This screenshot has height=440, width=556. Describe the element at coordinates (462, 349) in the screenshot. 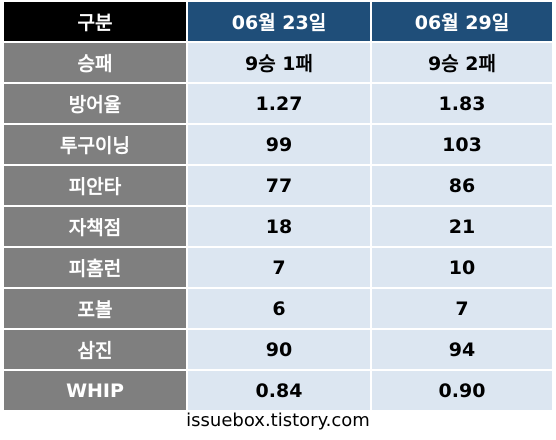

I see `data-cell: 94` at that location.